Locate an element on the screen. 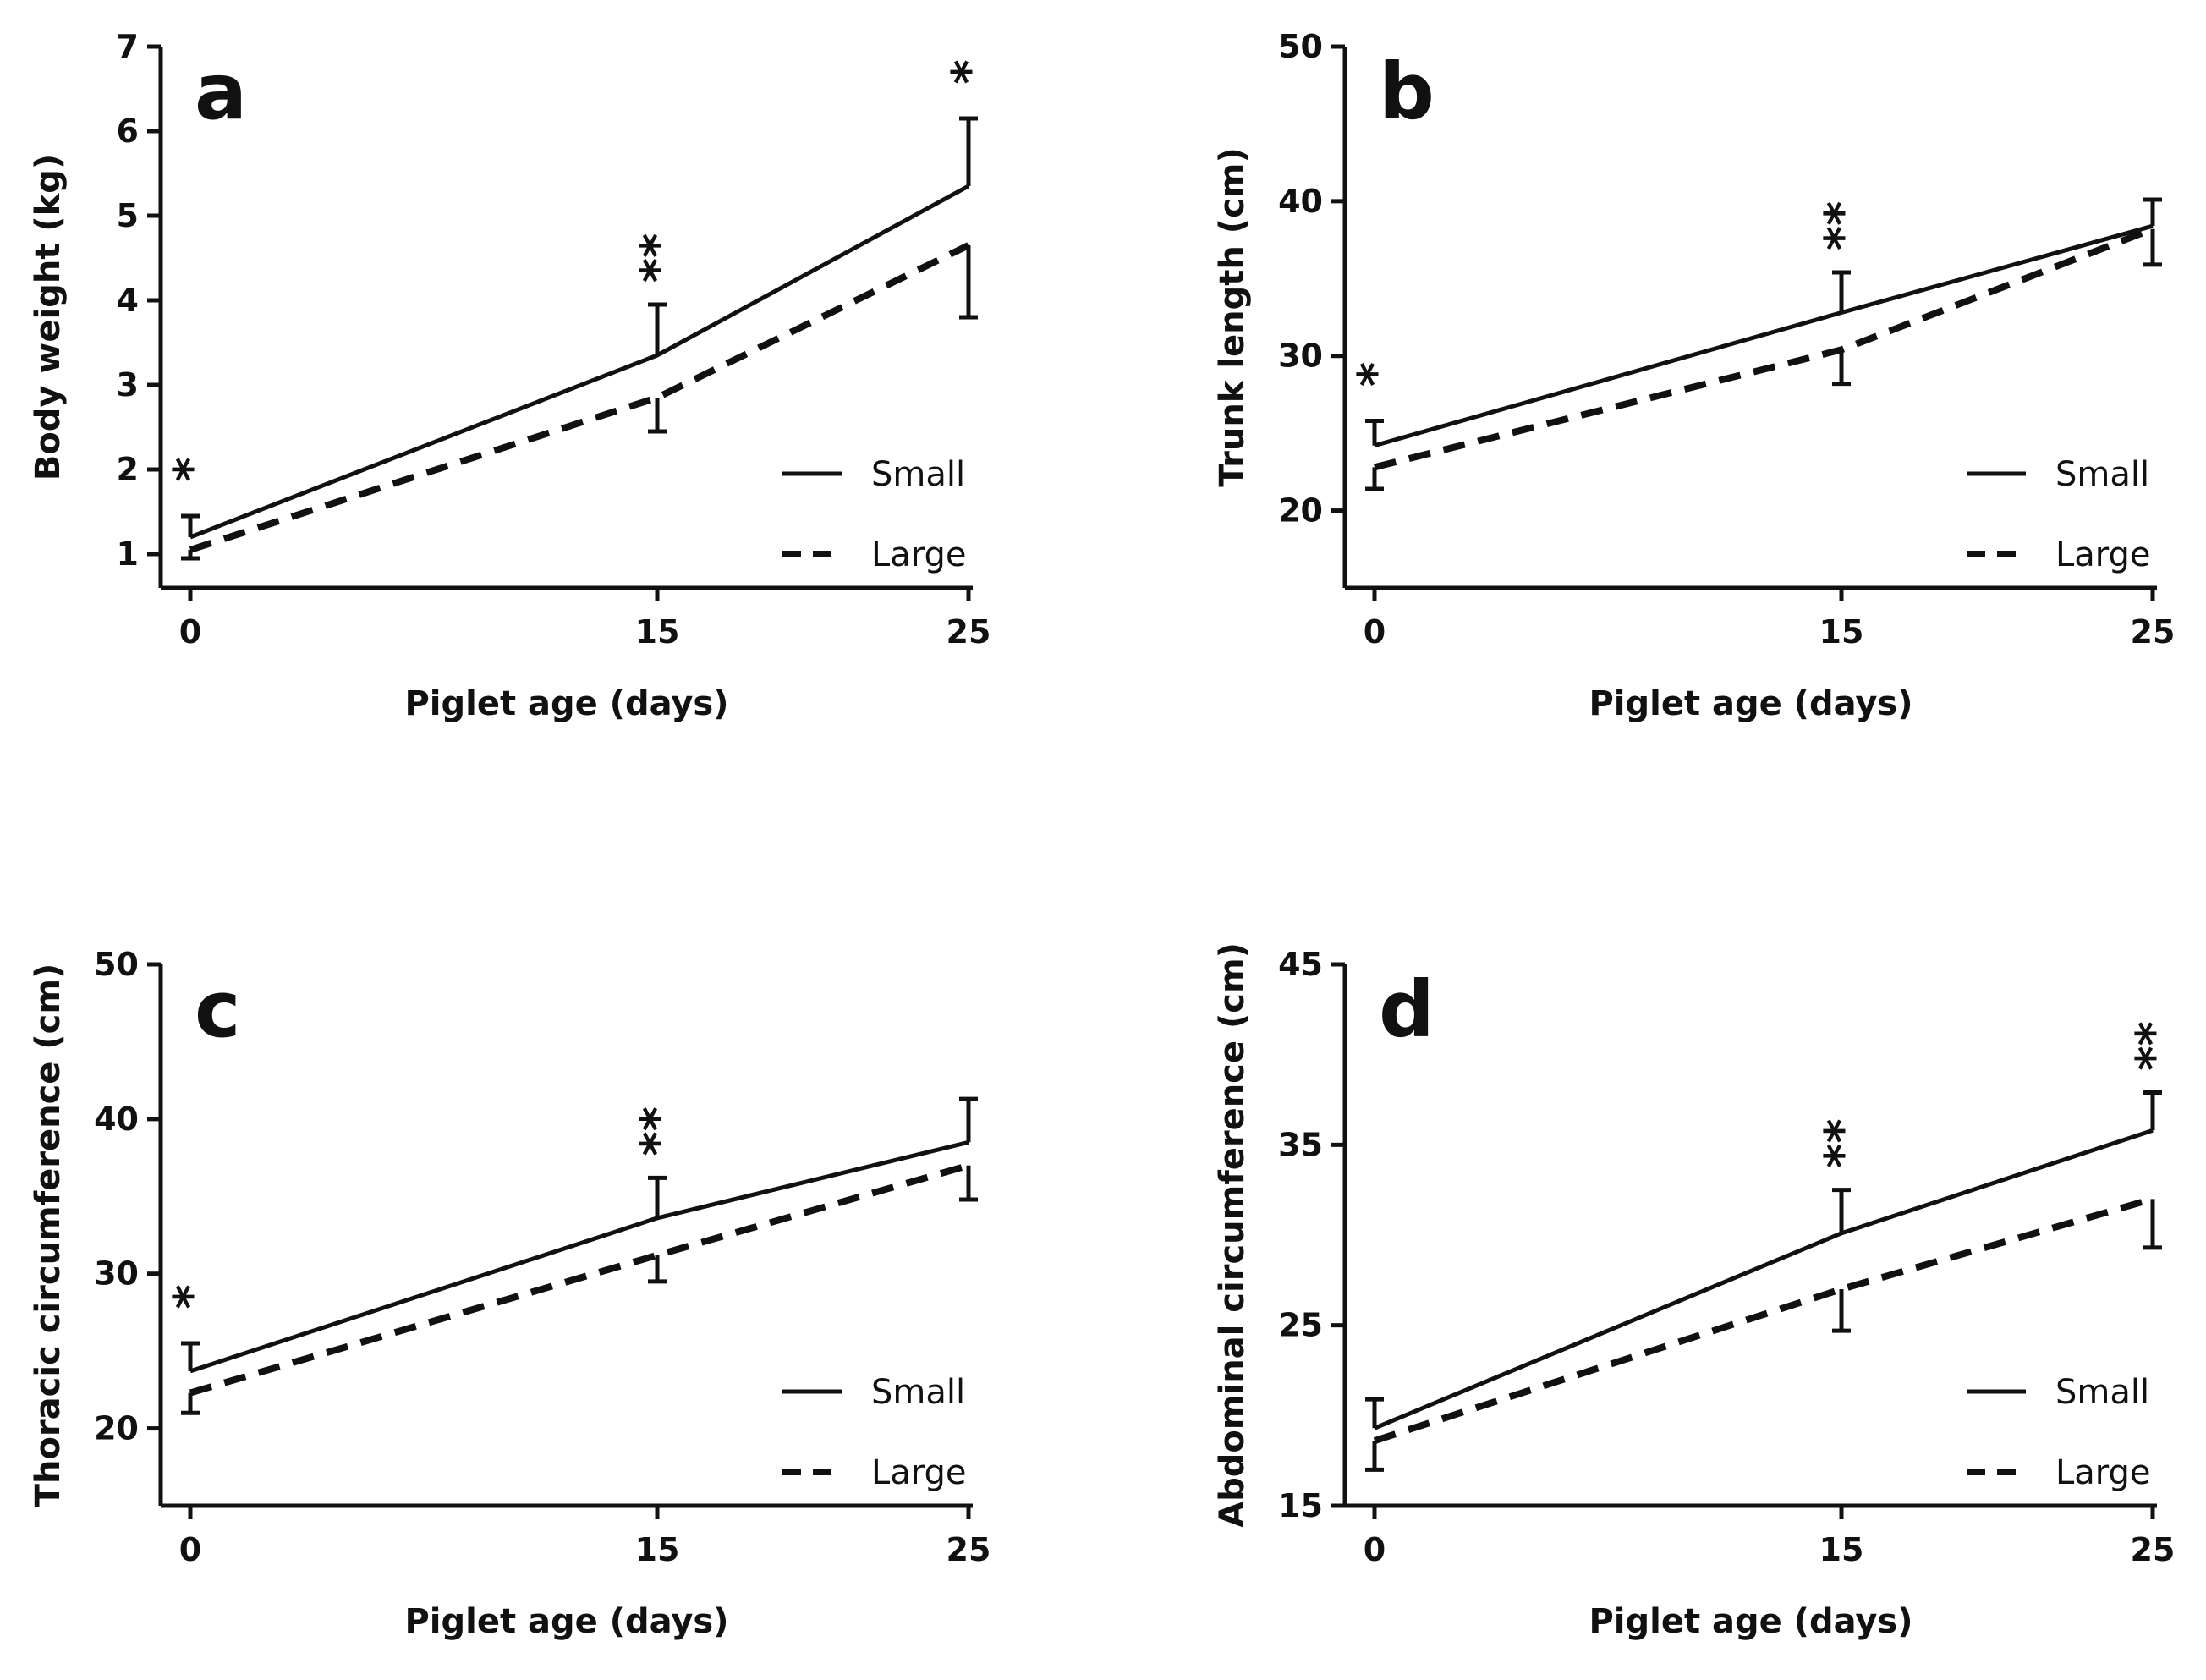 The width and height of the screenshot is (2206, 1680). panel-letter: a is located at coordinates (221, 92).